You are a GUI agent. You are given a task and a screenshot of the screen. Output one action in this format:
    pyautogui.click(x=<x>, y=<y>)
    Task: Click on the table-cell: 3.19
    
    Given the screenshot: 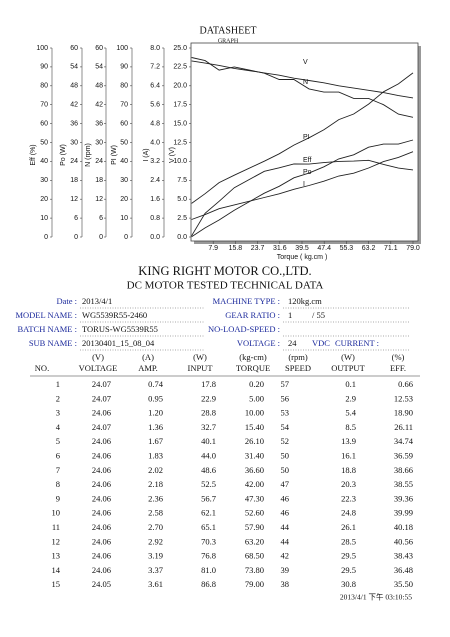 What is the action you would take?
    pyautogui.click(x=155, y=556)
    